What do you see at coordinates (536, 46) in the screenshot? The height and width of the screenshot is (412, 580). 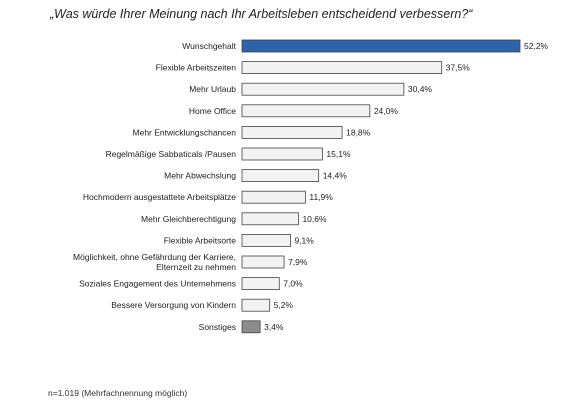 I see `value-label-wunschgehalt: 52,2%` at bounding box center [536, 46].